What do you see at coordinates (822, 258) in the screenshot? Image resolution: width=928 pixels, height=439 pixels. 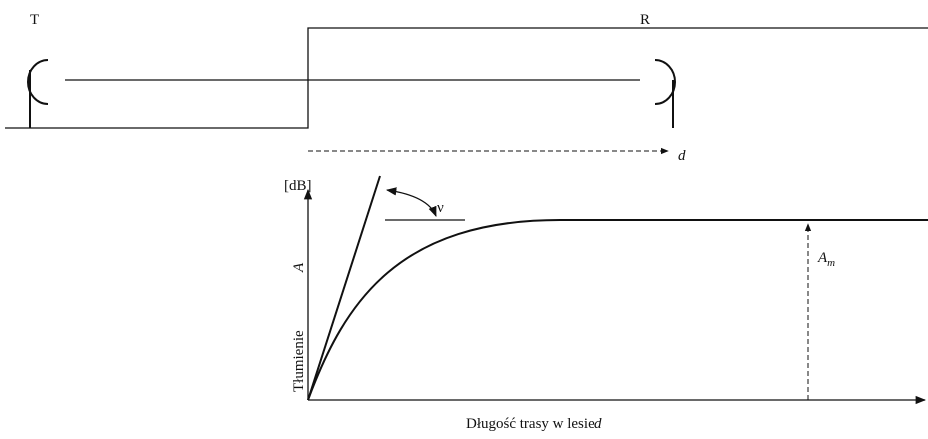 I see `asymptote-base: A` at bounding box center [822, 258].